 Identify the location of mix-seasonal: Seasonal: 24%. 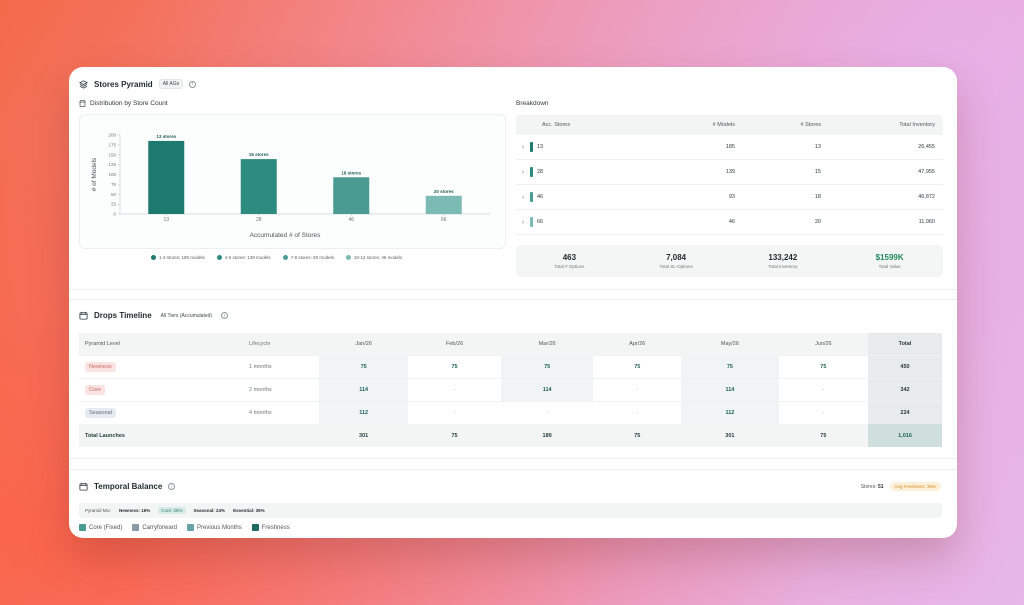
(209, 510).